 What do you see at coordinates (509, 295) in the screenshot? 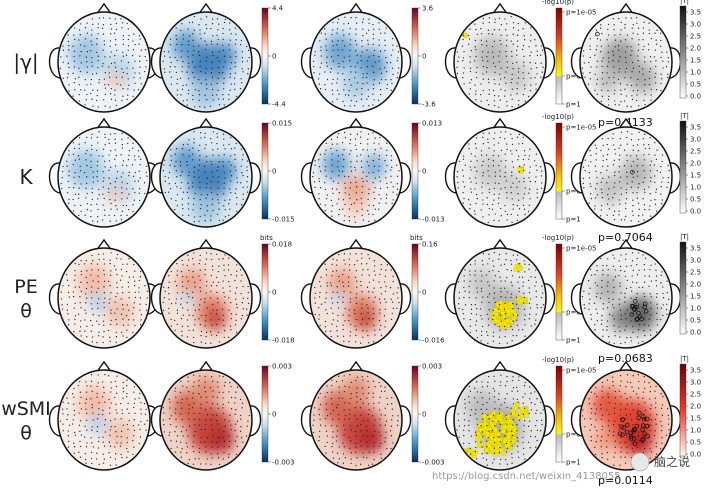
I see `significance-clusters` at bounding box center [509, 295].